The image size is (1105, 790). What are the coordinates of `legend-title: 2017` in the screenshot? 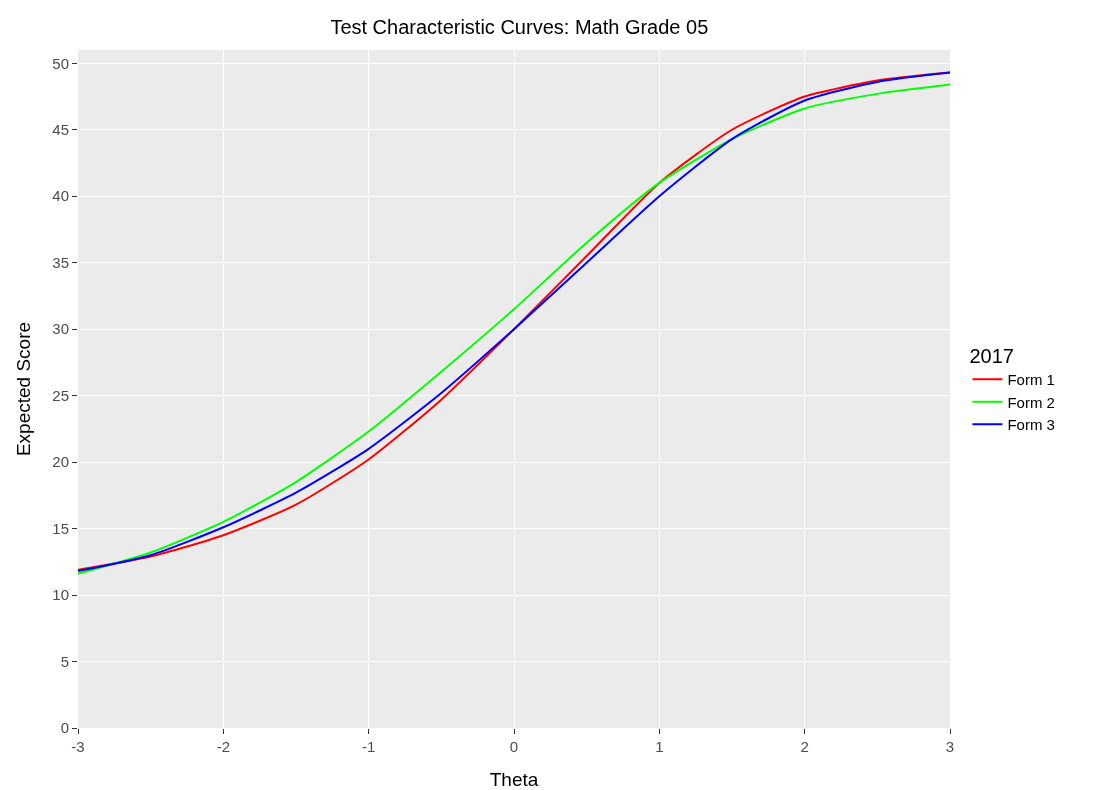 It's located at (991, 356).